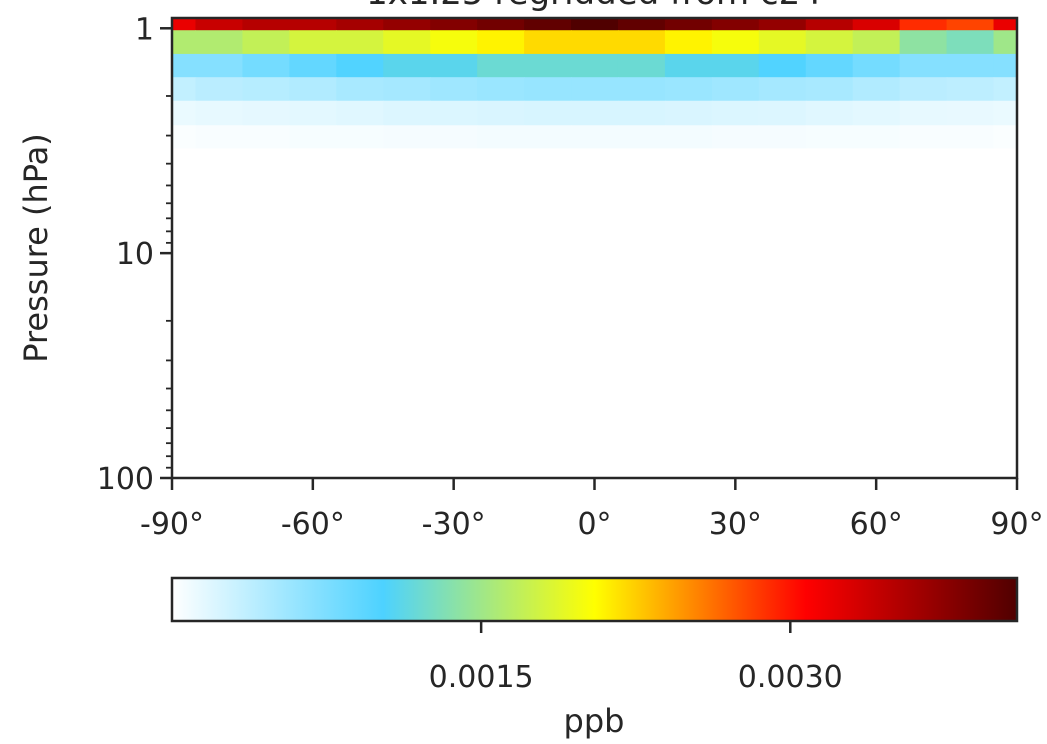 The image size is (1047, 744). What do you see at coordinates (481, 677) in the screenshot?
I see `colorbar-tick-label: 0.0015` at bounding box center [481, 677].